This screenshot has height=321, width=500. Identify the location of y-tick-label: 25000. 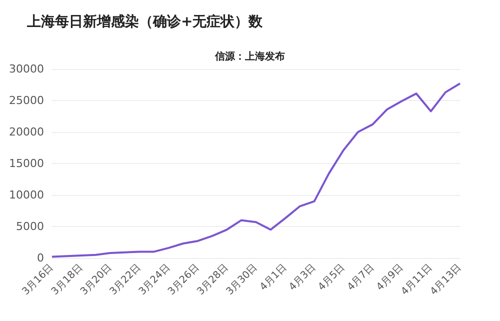
(26, 100).